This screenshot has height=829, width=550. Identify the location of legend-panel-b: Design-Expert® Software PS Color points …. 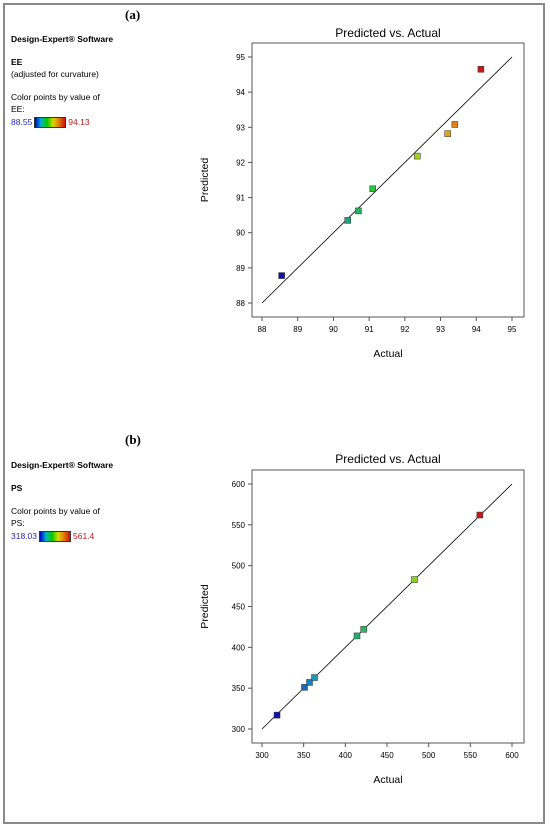
(62, 500).